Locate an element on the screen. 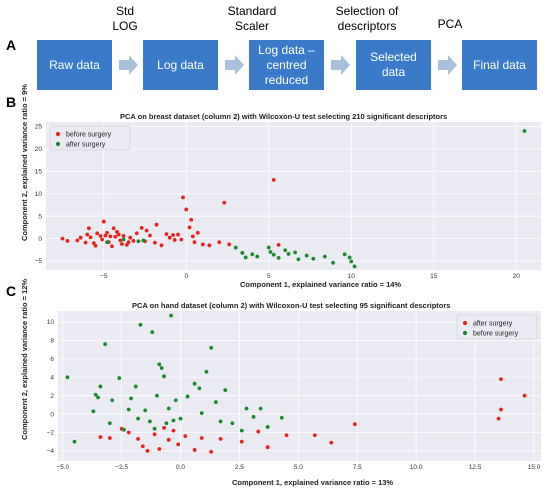  chart-c-x-tick-label: −2.5 is located at coordinates (121, 467).